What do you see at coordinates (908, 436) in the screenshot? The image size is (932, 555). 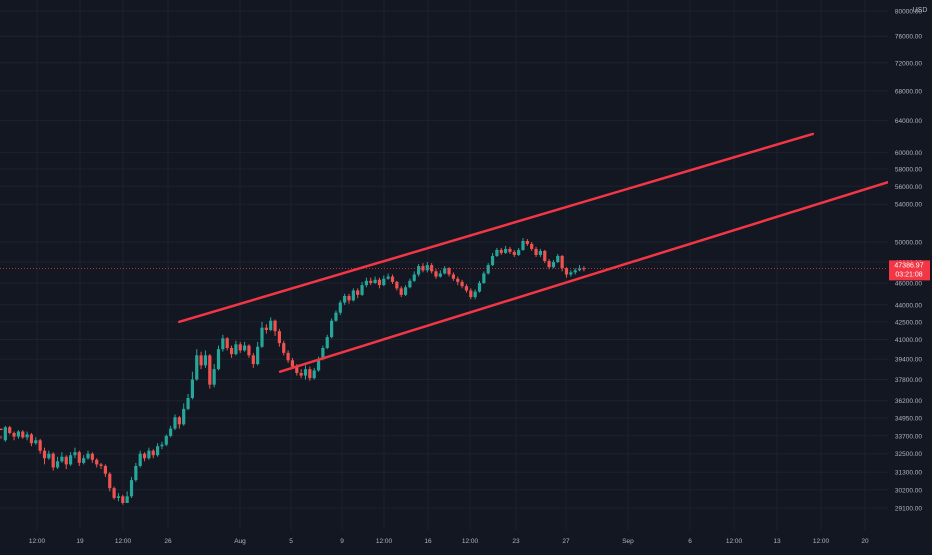 I see `y-tick-label: 33700.00` at bounding box center [908, 436].